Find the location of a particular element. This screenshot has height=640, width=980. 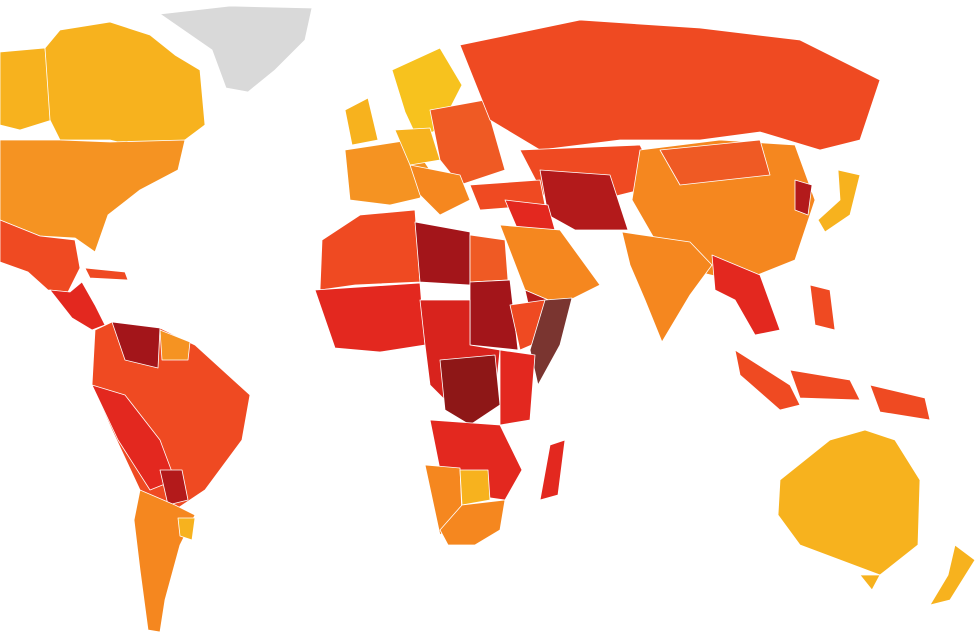

japan is located at coordinates (839, 201).